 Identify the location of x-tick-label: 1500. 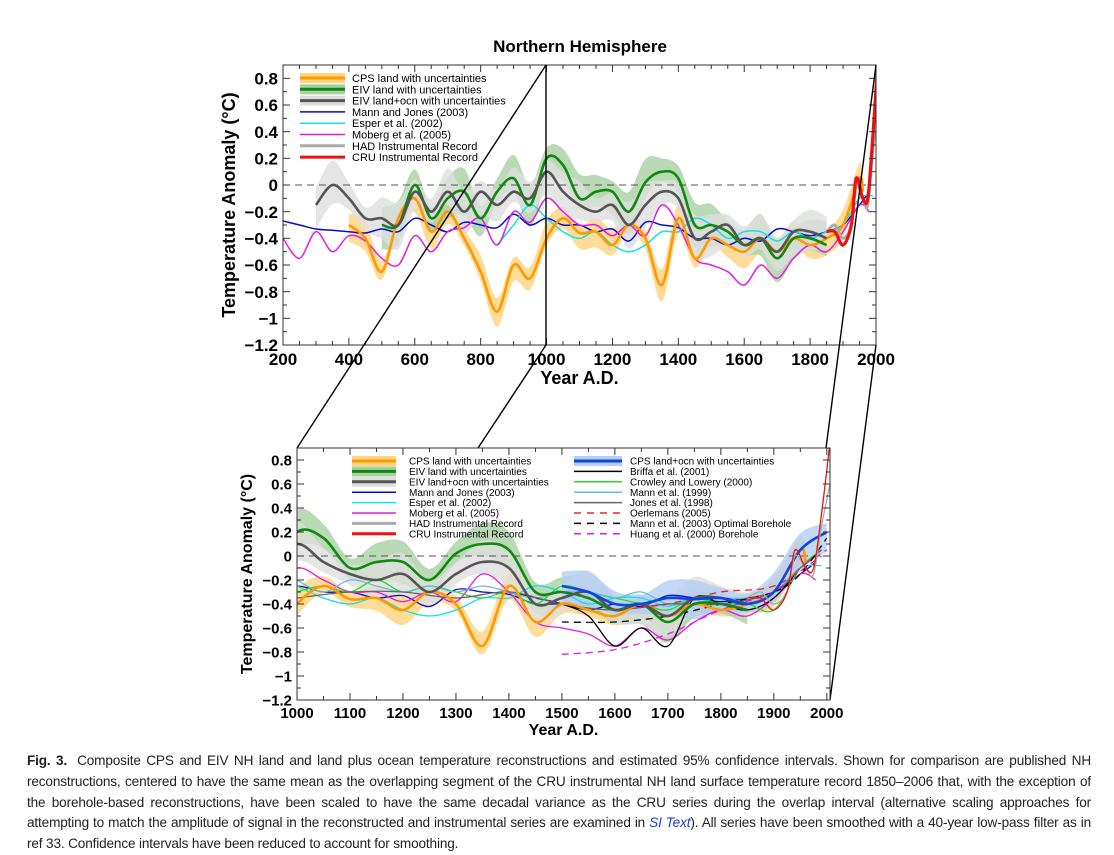
(561, 713).